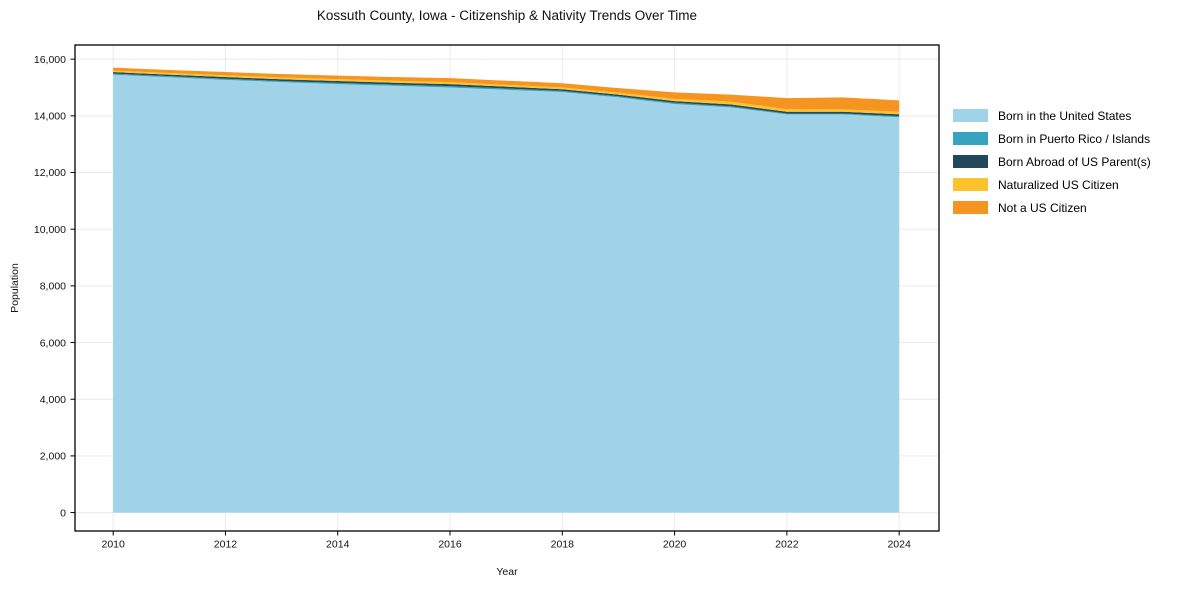 The height and width of the screenshot is (590, 1189). I want to click on legend-label: Naturalized US Citizen, so click(1058, 184).